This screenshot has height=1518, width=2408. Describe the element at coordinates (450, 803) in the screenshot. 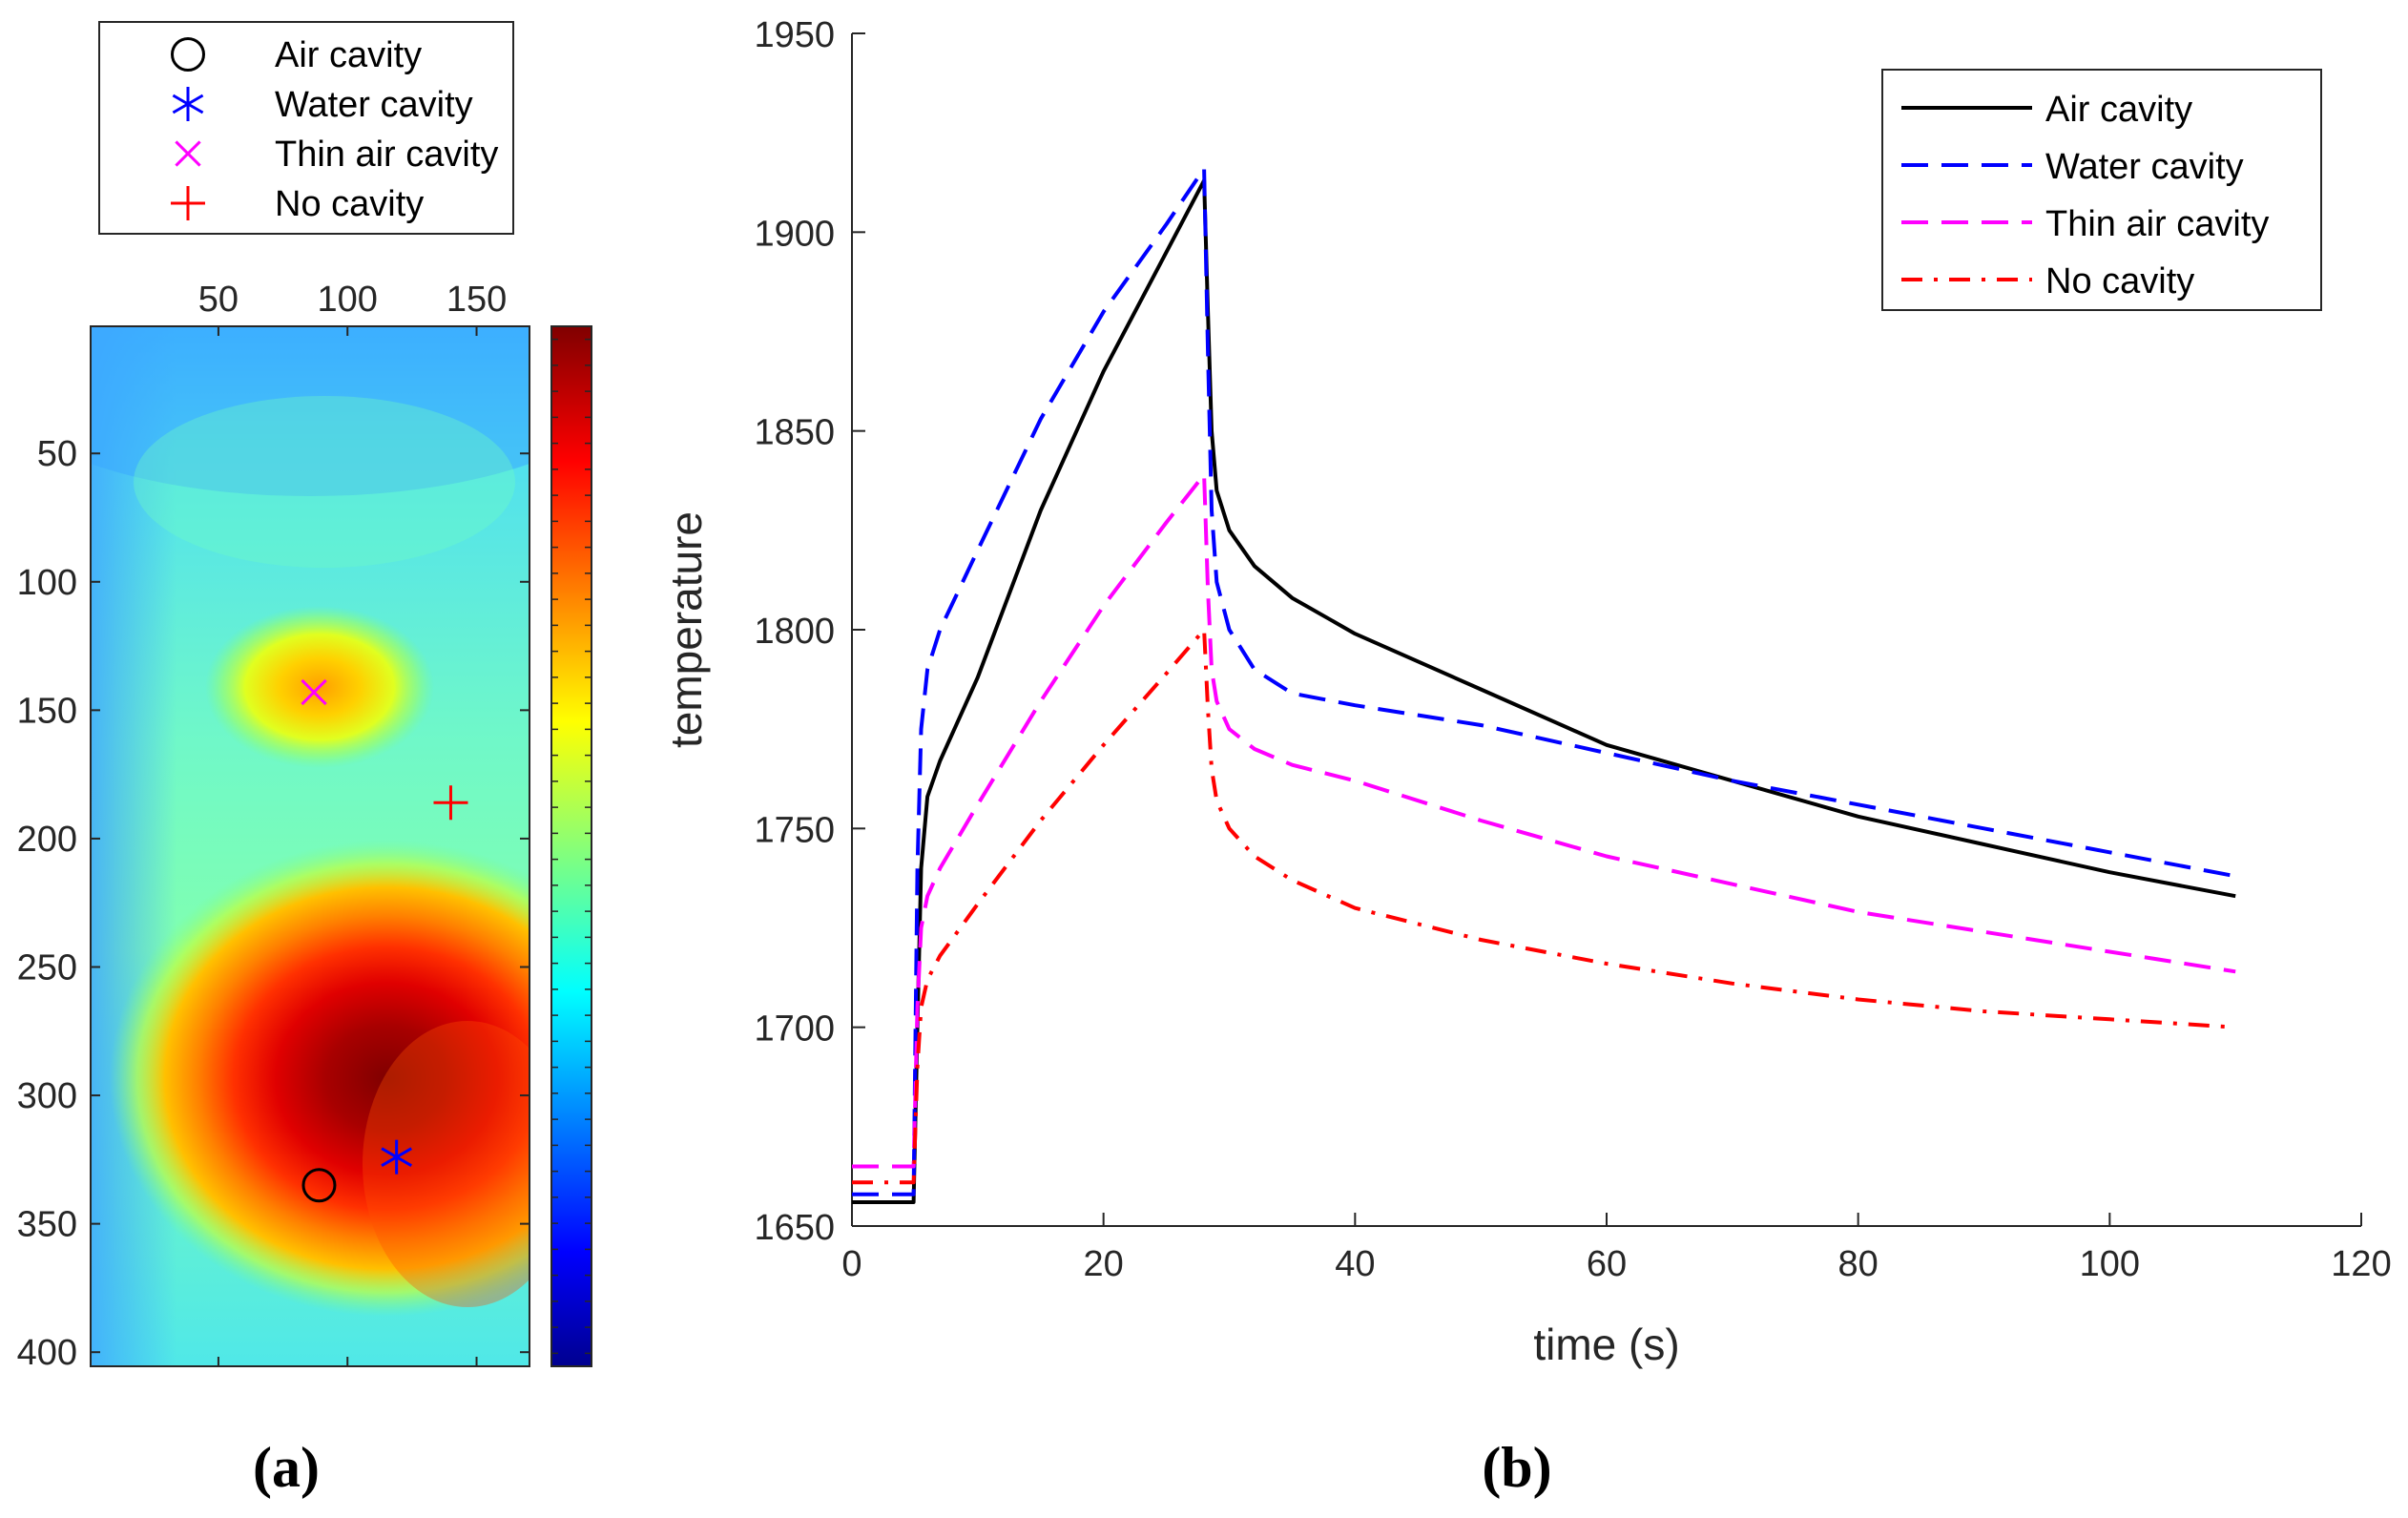

I see `heatmap-marker-plus-icon` at that location.